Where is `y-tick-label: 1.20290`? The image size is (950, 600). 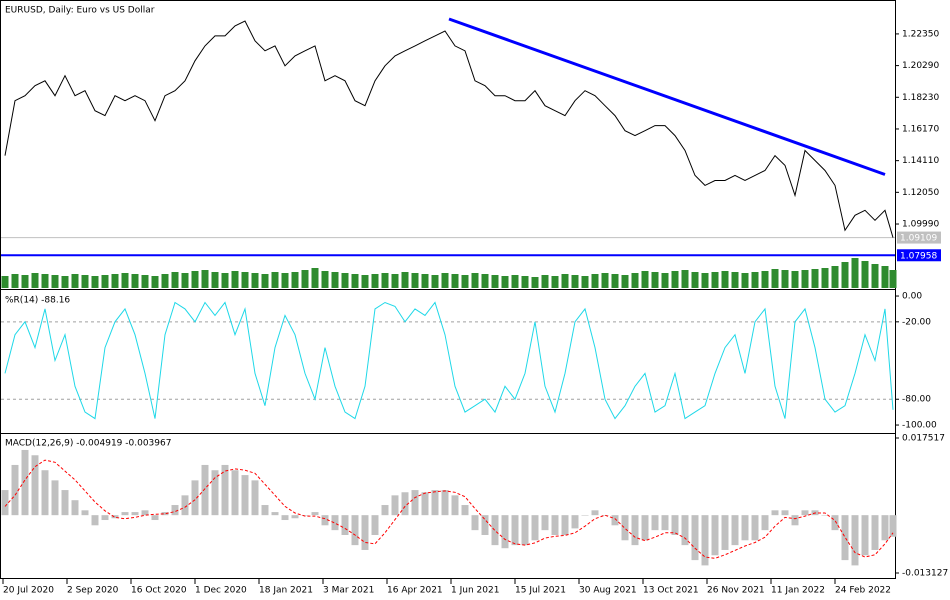
y-tick-label: 1.20290 is located at coordinates (920, 66).